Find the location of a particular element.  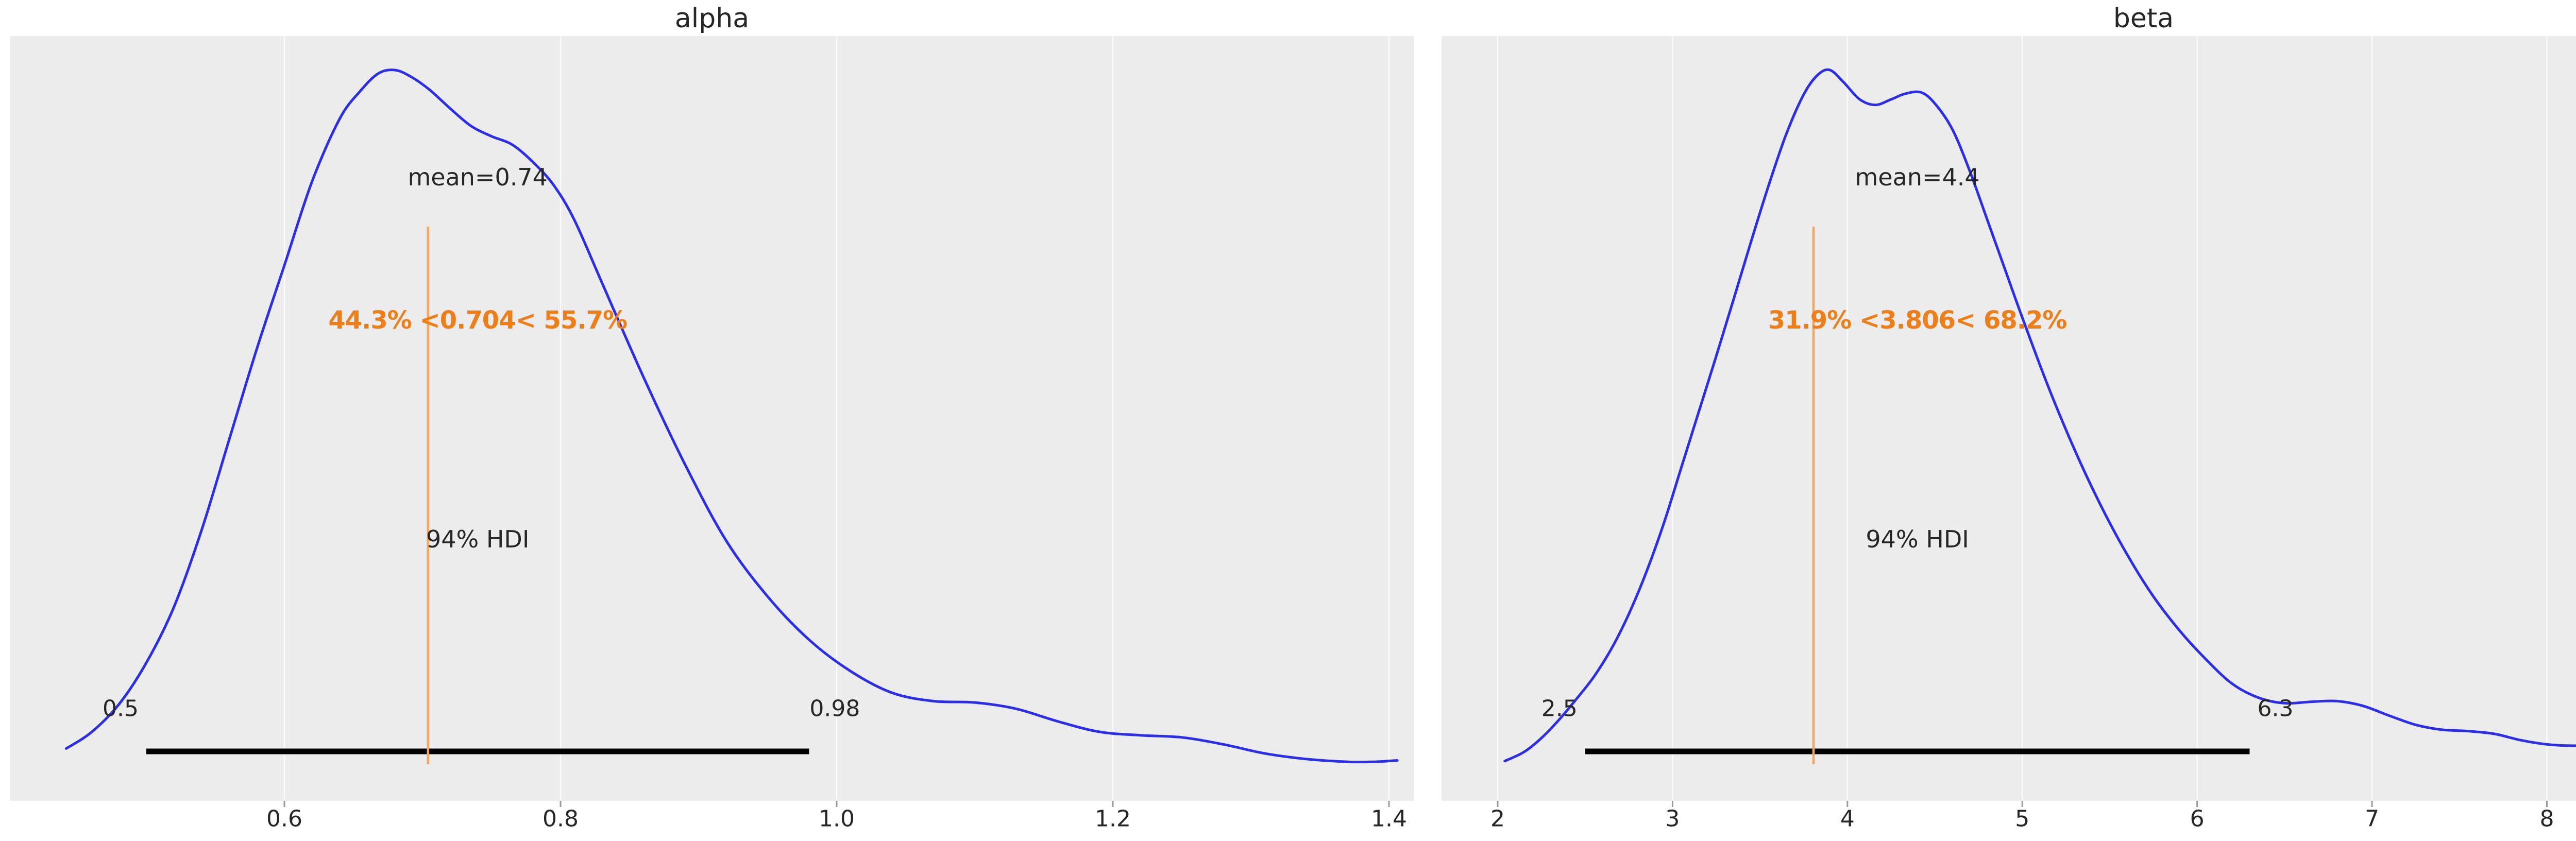

x-tick-label: 1.2 is located at coordinates (1113, 818).